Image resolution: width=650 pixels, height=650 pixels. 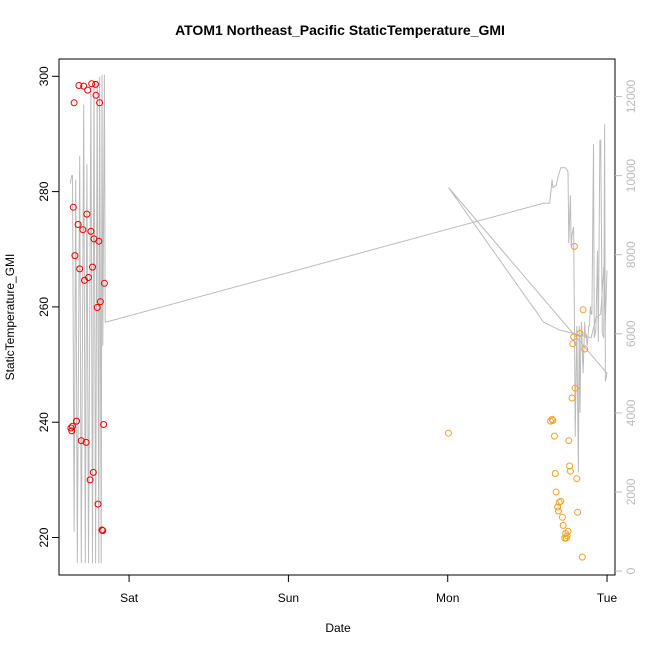 What do you see at coordinates (368, 590) in the screenshot?
I see `x-axis: Sat Sun Mon Tue` at bounding box center [368, 590].